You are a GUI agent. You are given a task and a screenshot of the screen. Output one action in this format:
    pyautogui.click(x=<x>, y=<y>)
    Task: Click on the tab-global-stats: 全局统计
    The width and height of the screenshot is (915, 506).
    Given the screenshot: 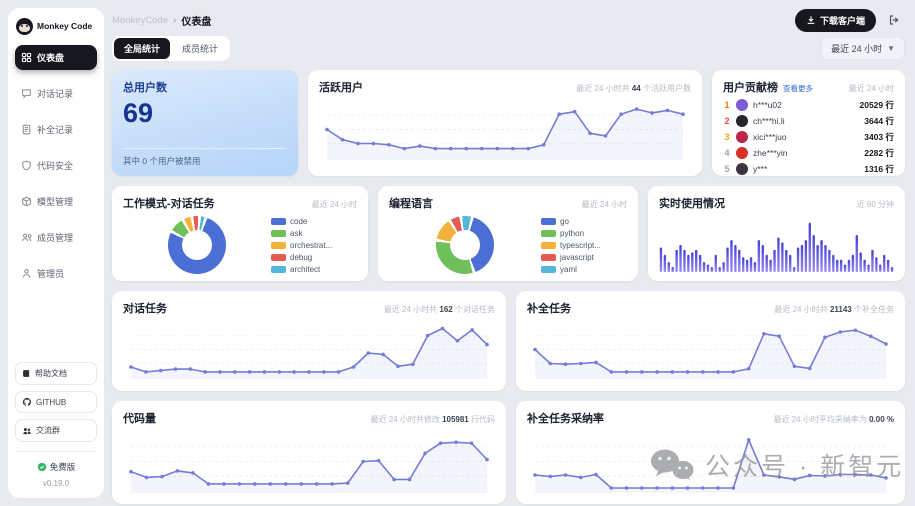 What is the action you would take?
    pyautogui.click(x=142, y=48)
    